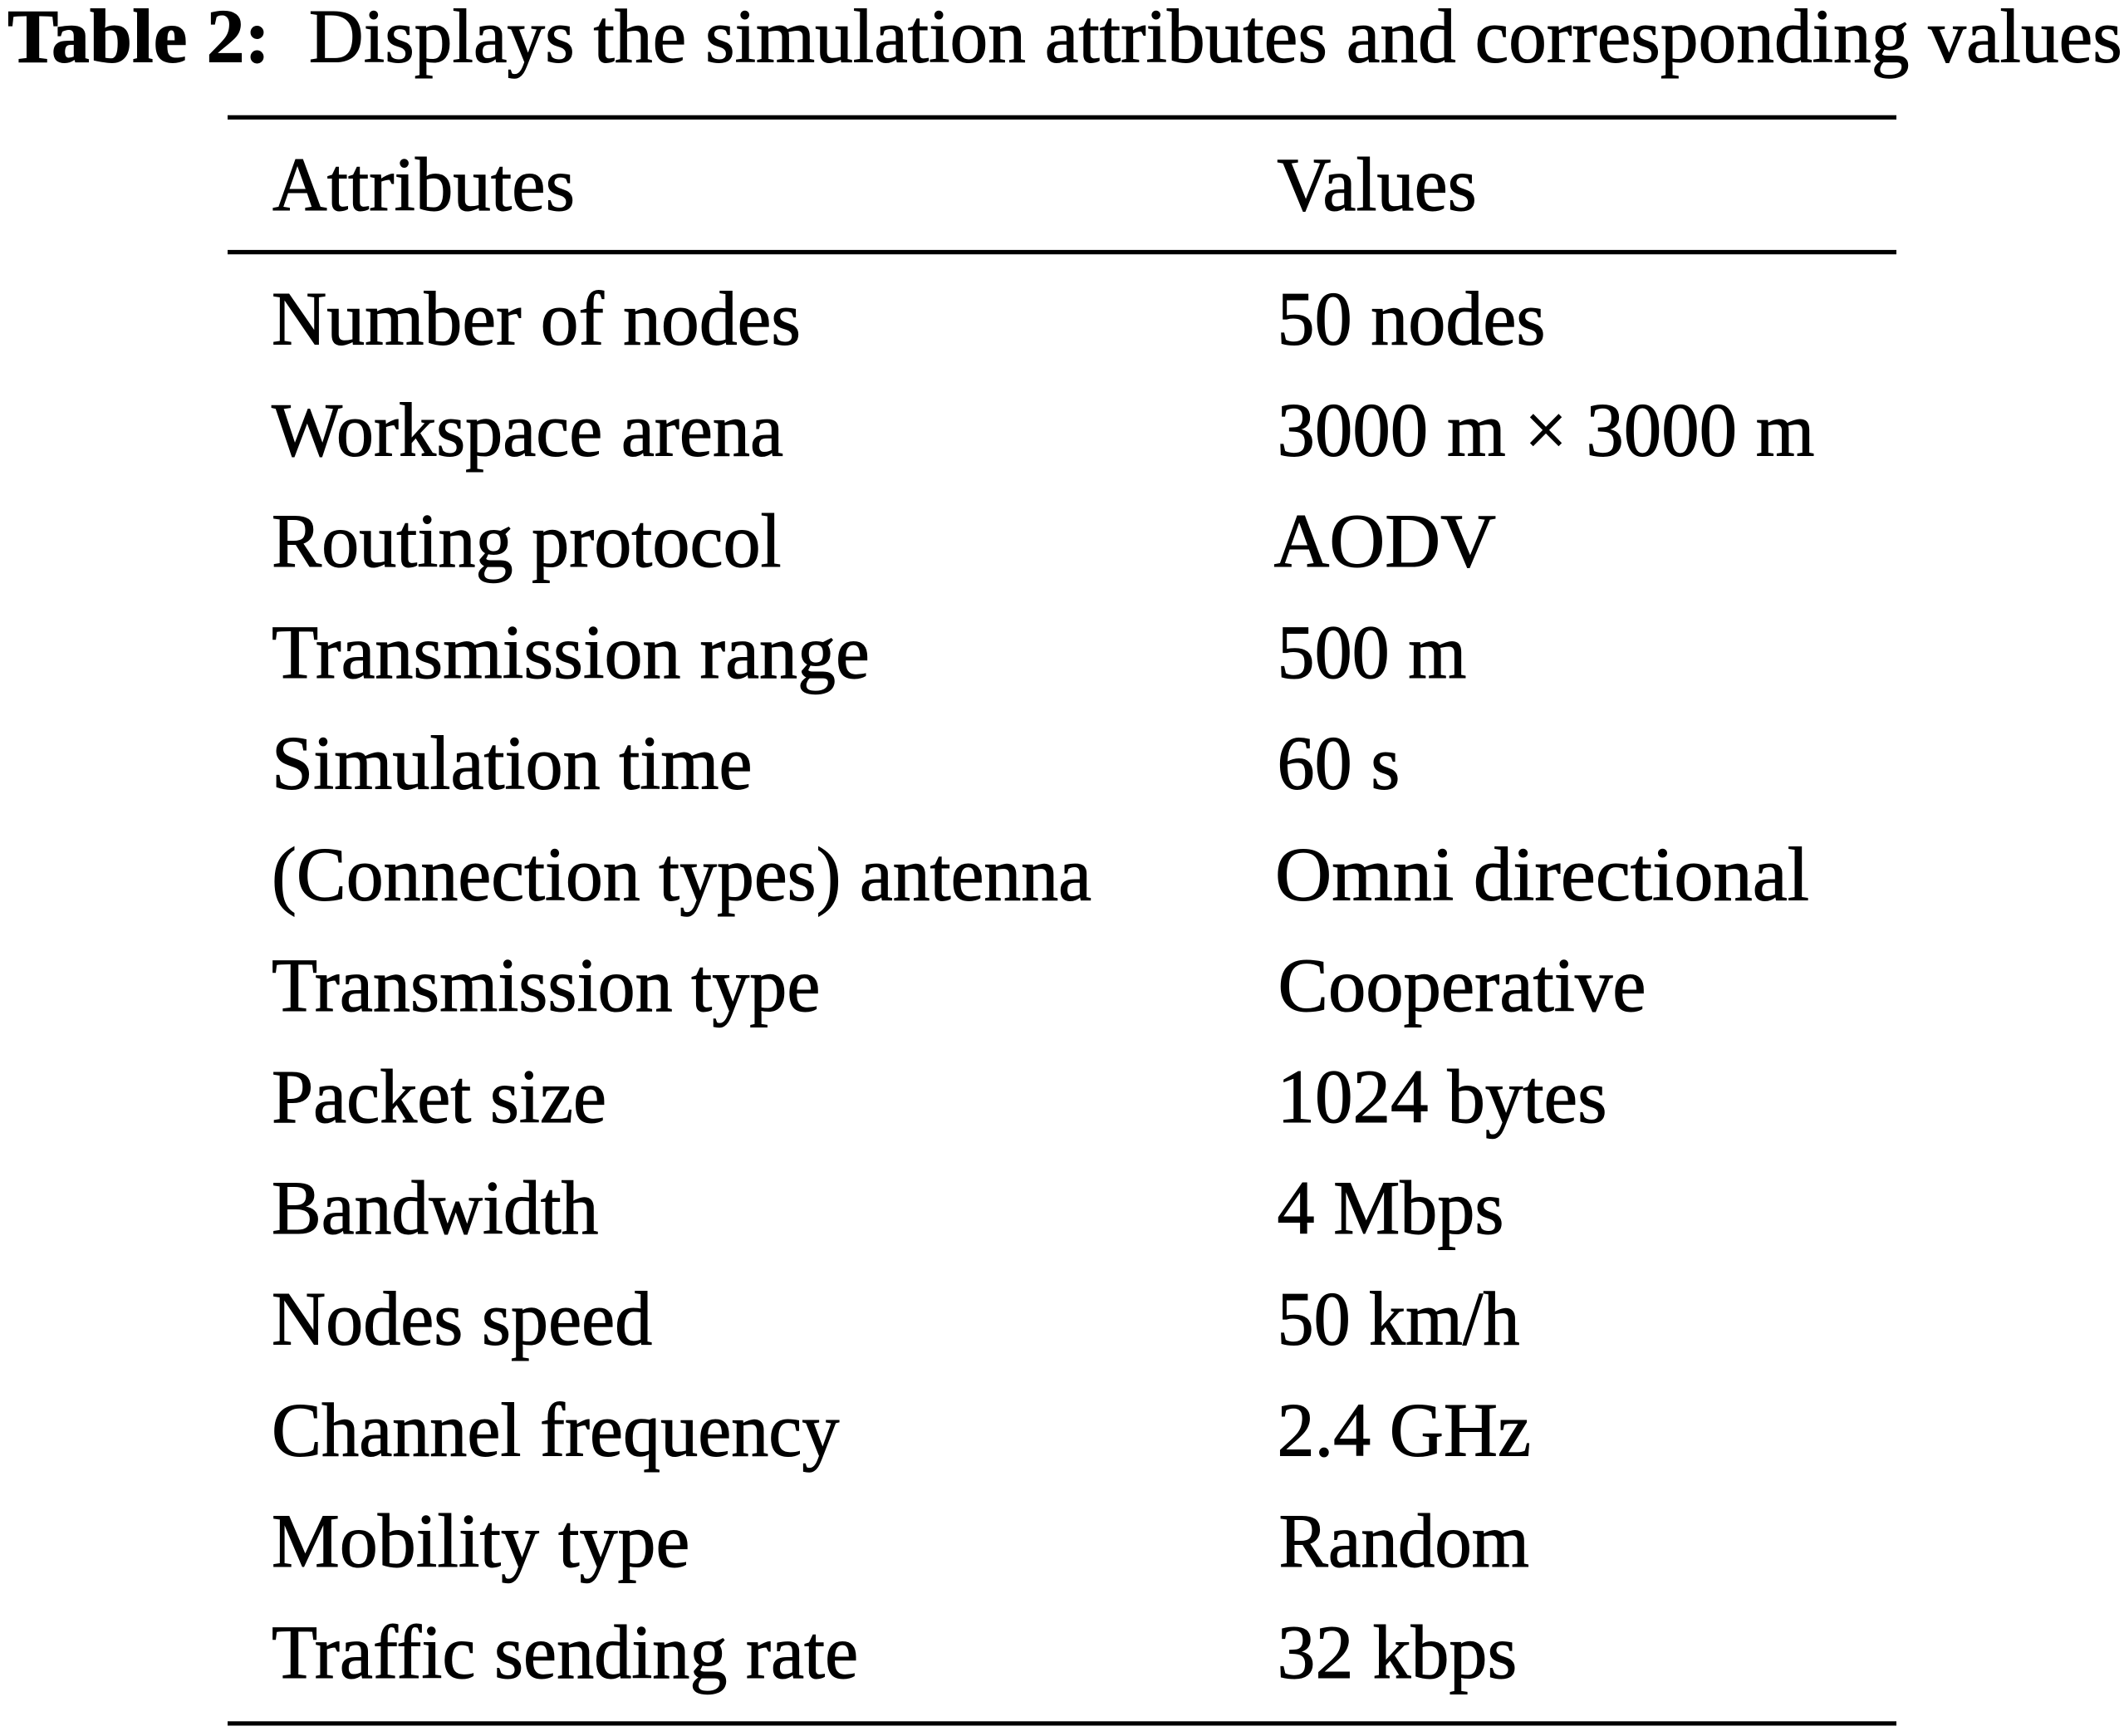 The width and height of the screenshot is (2124, 1736). I want to click on svg-text: Channel frequency, so click(555, 1429).